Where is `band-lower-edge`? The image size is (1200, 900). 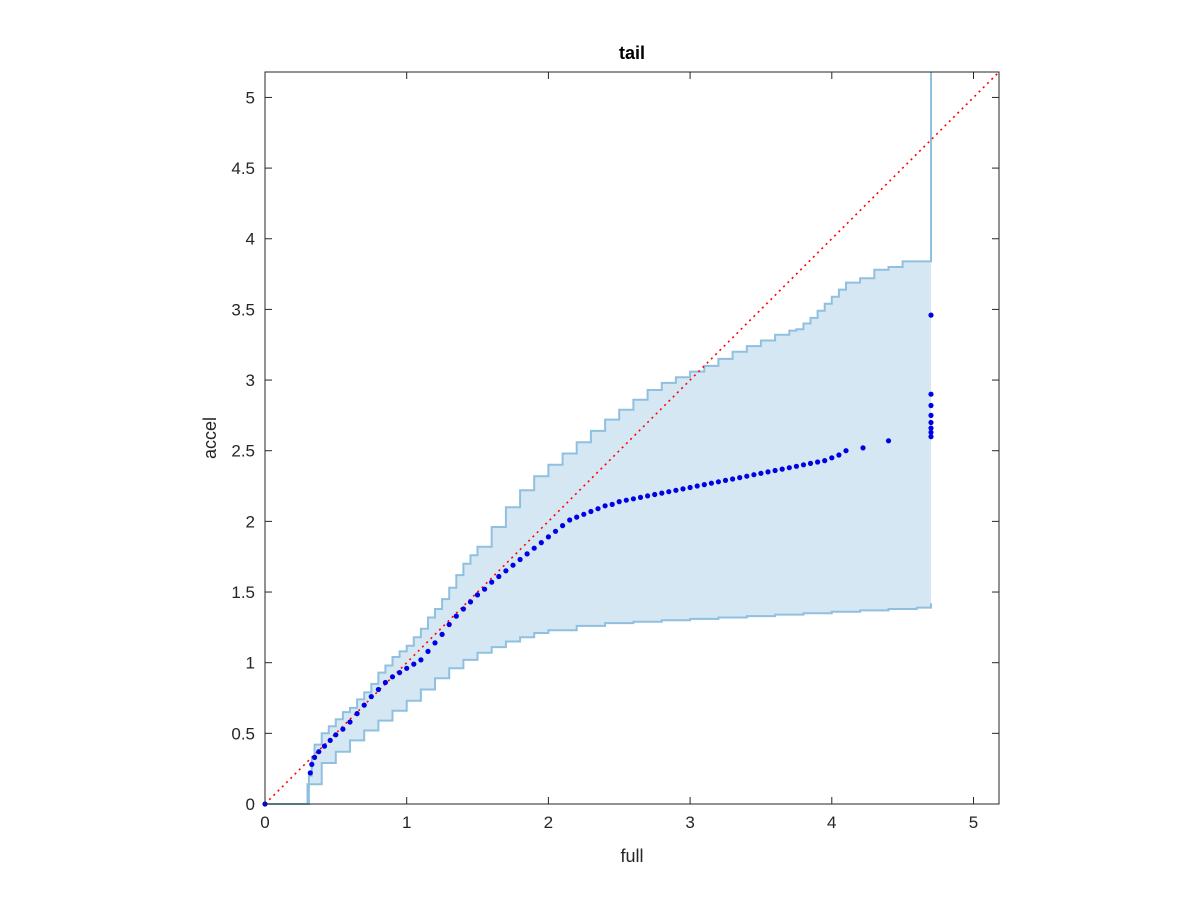 band-lower-edge is located at coordinates (598, 704).